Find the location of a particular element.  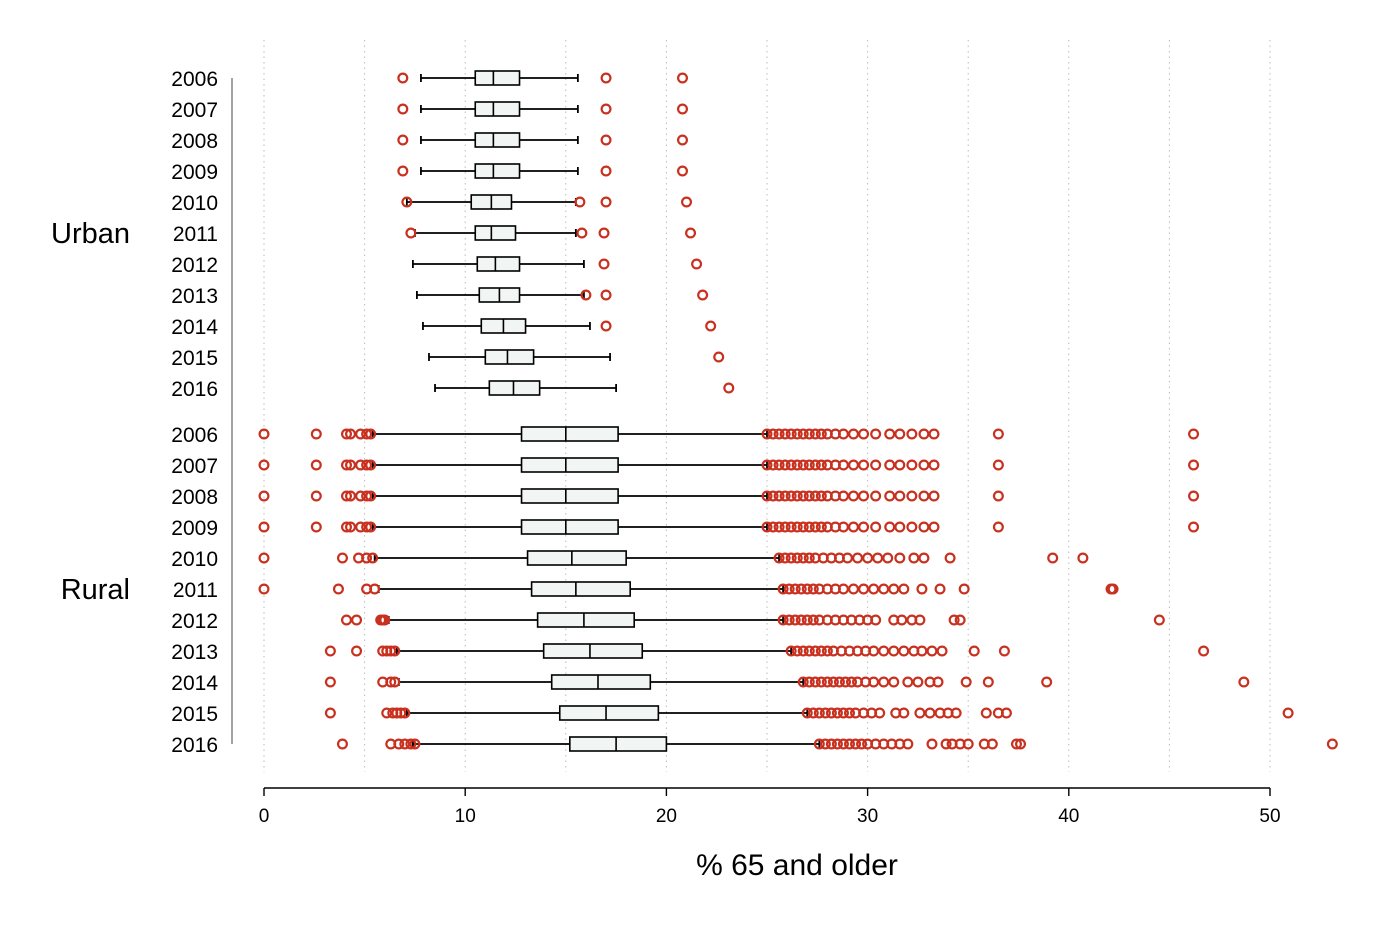

y-tick-label: 2013 is located at coordinates (194, 652).